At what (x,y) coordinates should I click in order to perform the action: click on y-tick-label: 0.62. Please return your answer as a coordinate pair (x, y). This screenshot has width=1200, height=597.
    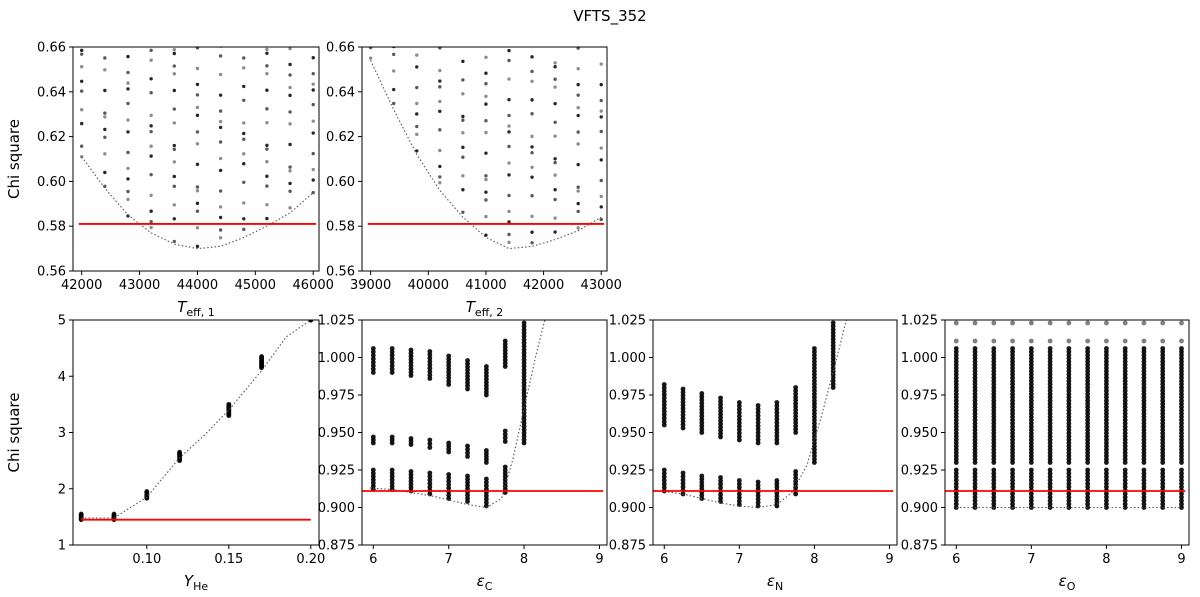
    Looking at the image, I should click on (340, 137).